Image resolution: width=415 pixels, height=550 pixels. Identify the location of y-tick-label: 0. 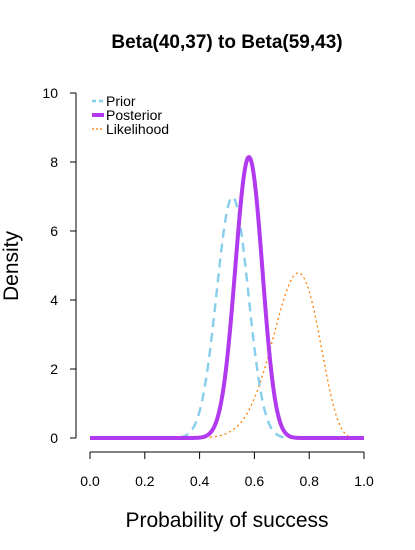
(54, 438).